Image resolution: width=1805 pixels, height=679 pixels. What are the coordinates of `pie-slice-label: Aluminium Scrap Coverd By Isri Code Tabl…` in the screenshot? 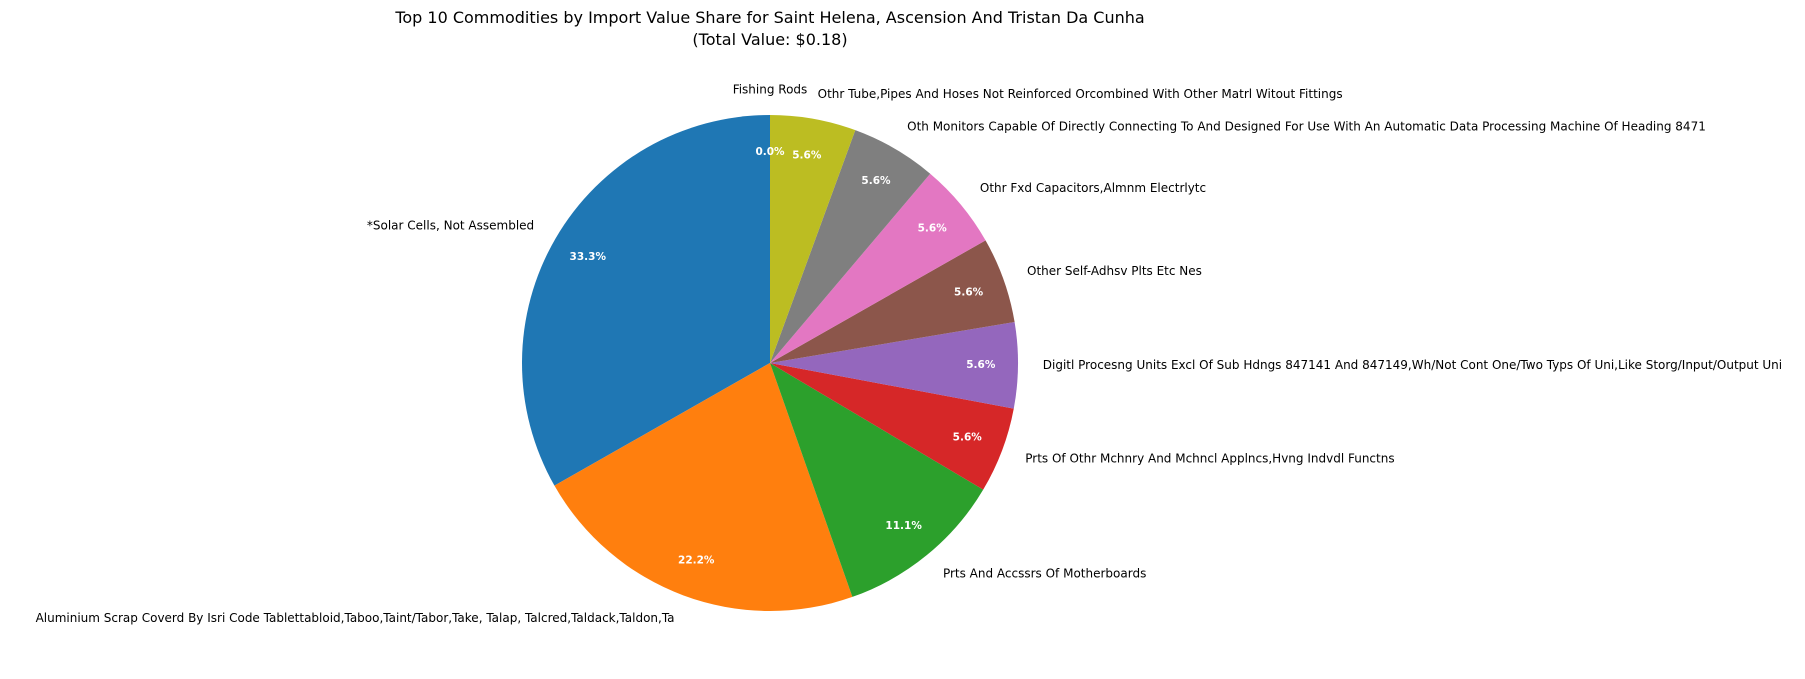 It's located at (355, 618).